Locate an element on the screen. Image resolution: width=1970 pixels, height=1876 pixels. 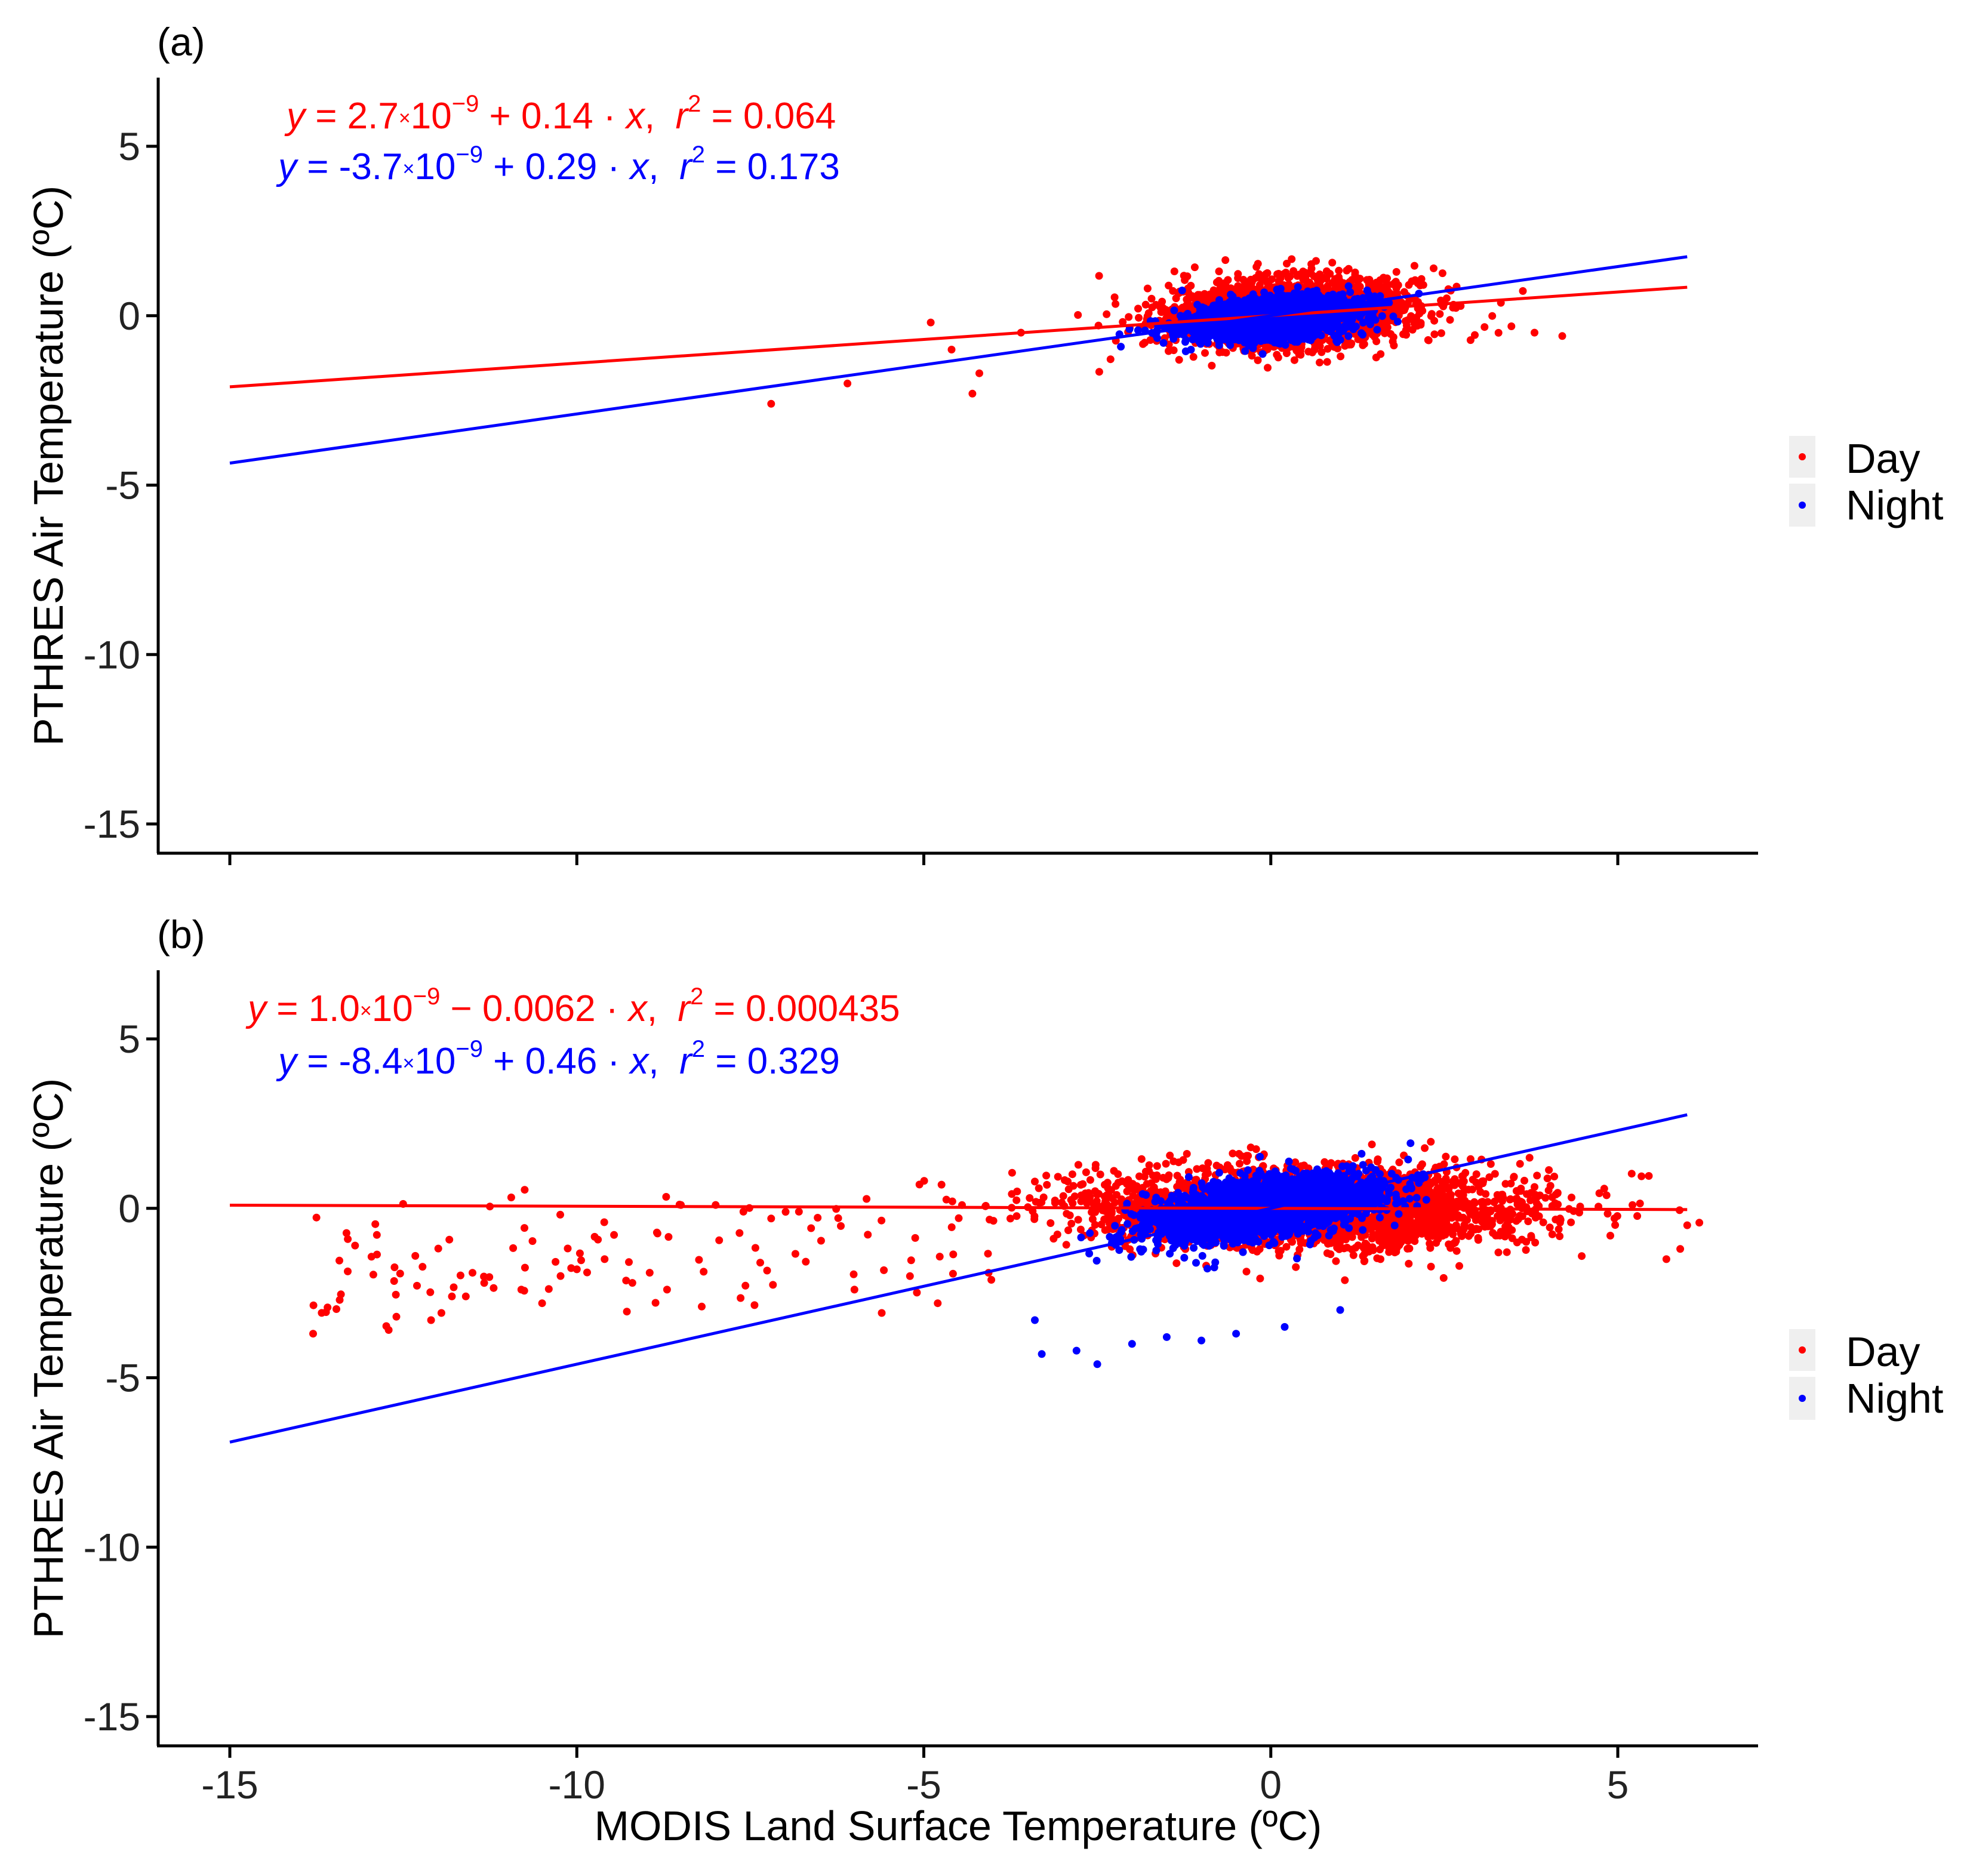
y-axis-title-a: PTHRES Air Temperature (ºC) is located at coordinates (48, 466).